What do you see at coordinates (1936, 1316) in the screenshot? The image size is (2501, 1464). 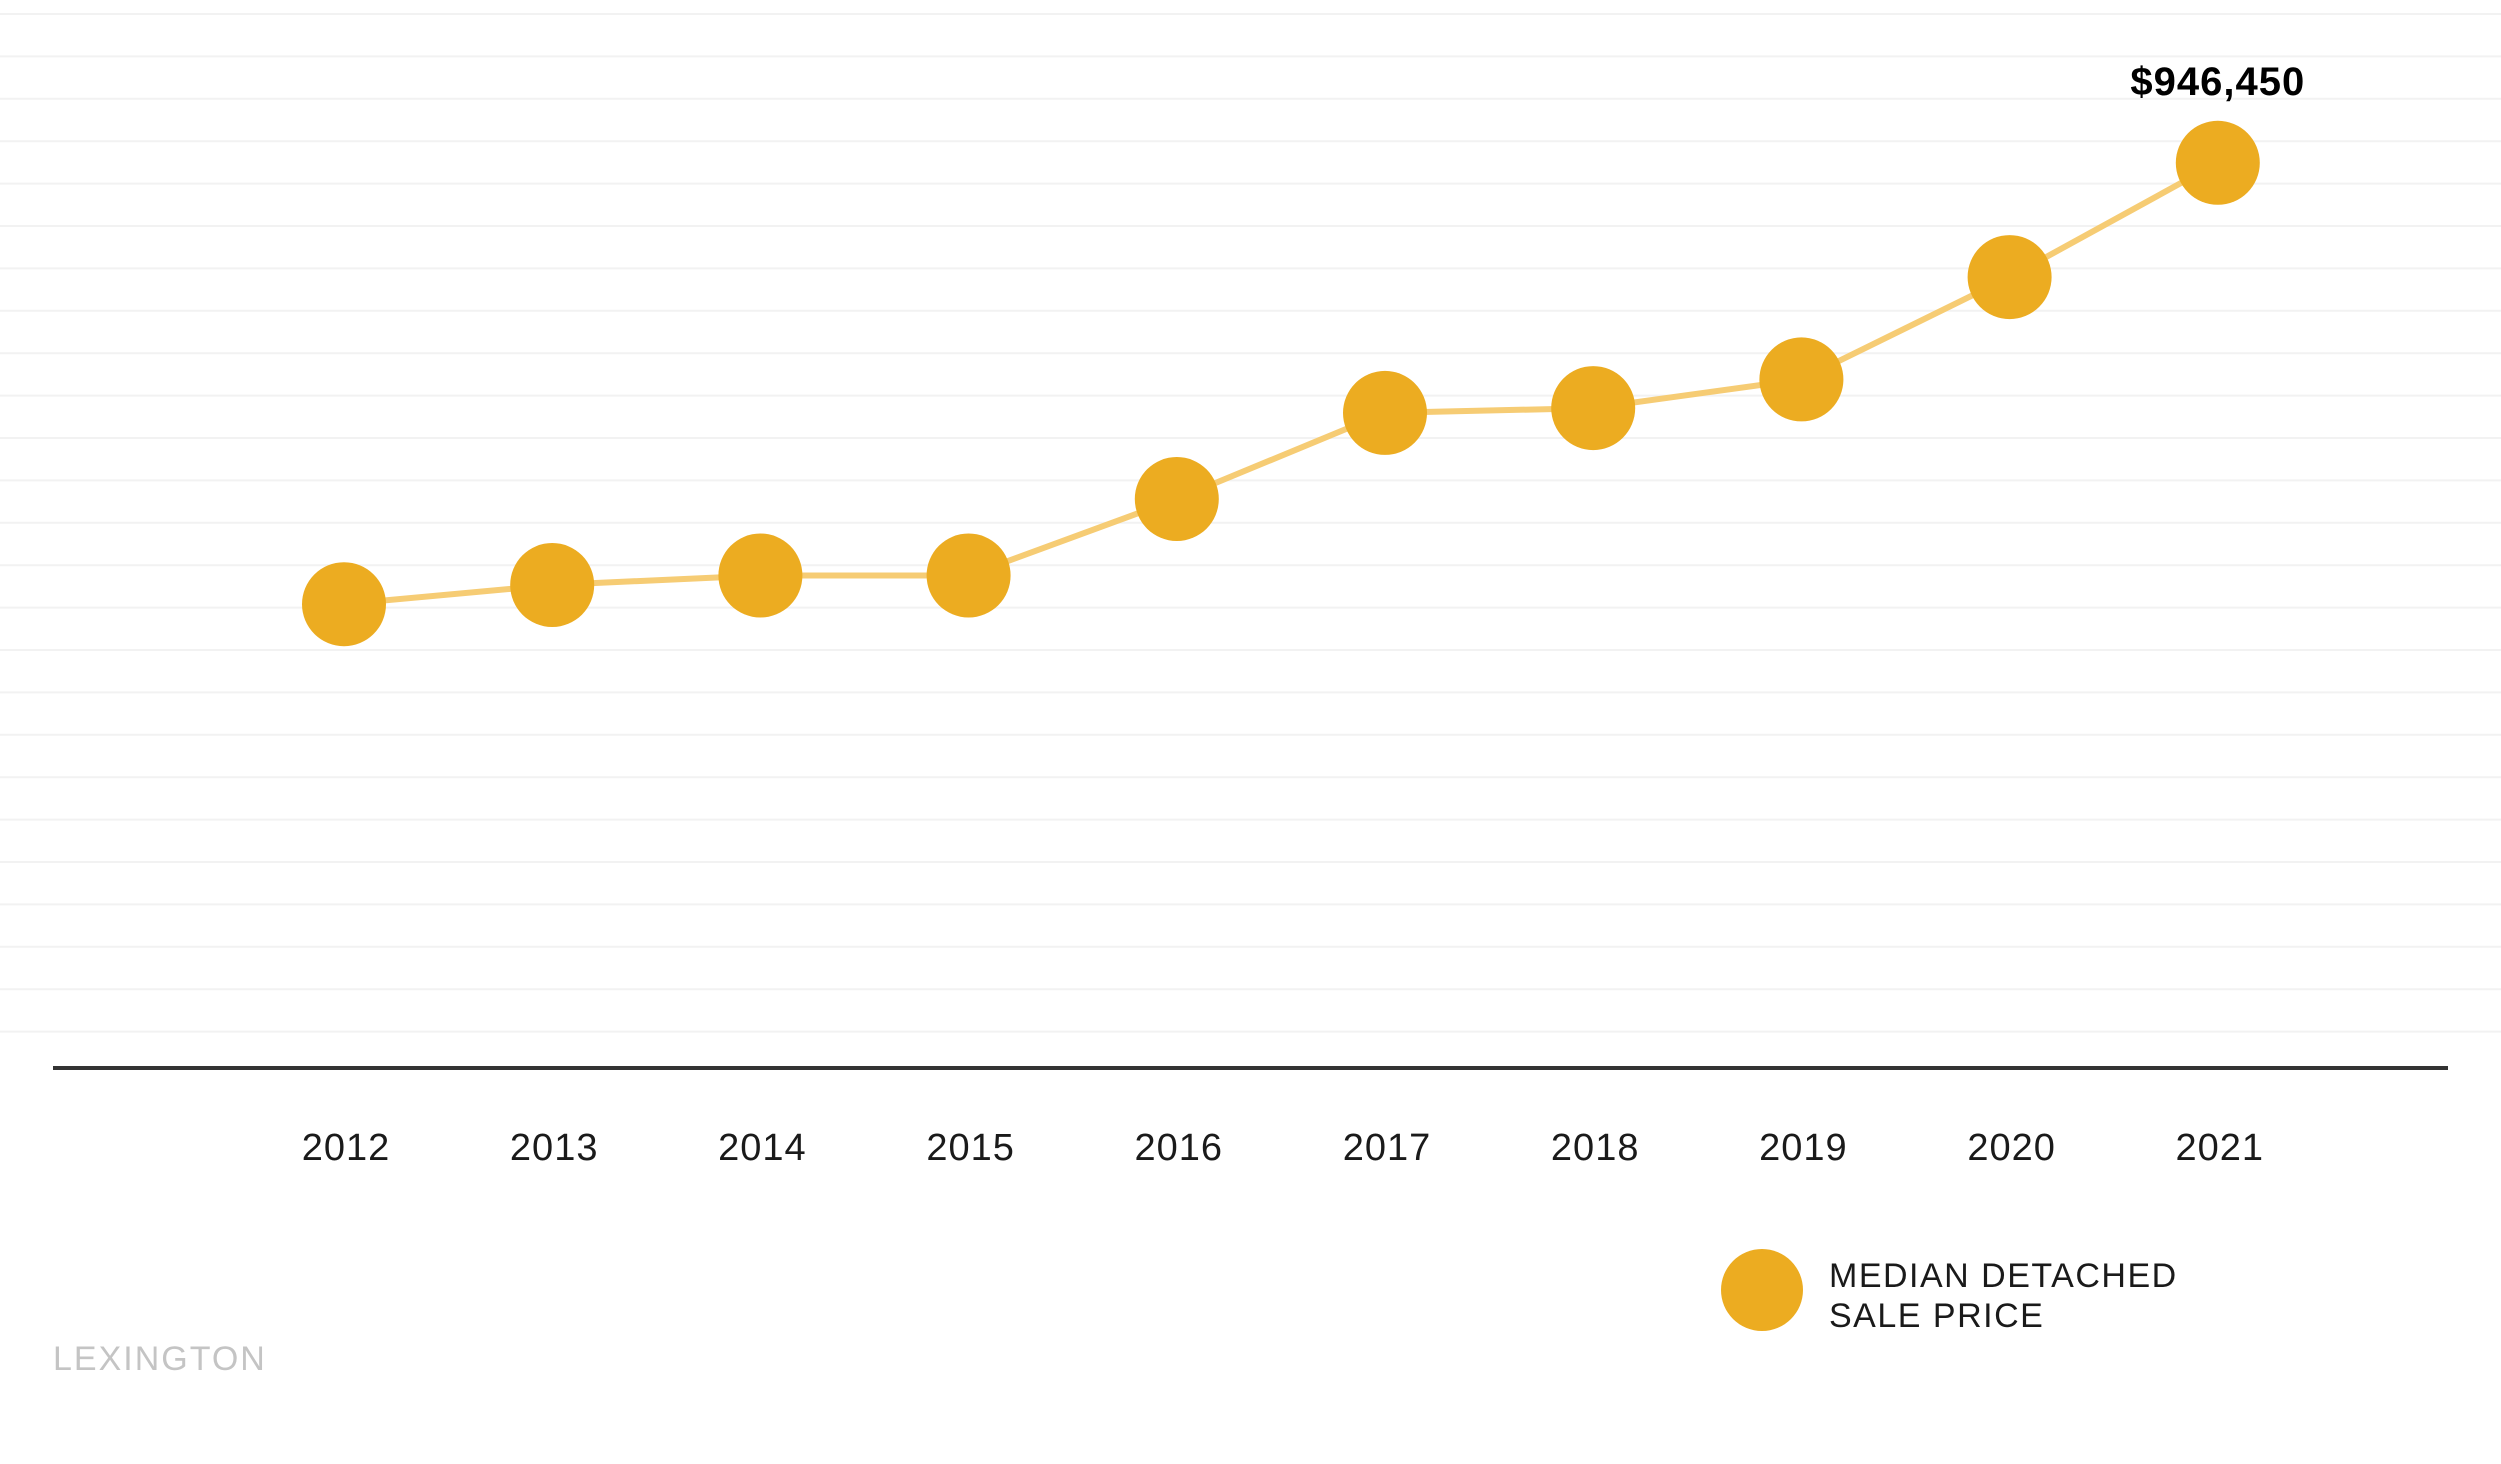 I see `legend-label-line-2: SALE PRICE` at bounding box center [1936, 1316].